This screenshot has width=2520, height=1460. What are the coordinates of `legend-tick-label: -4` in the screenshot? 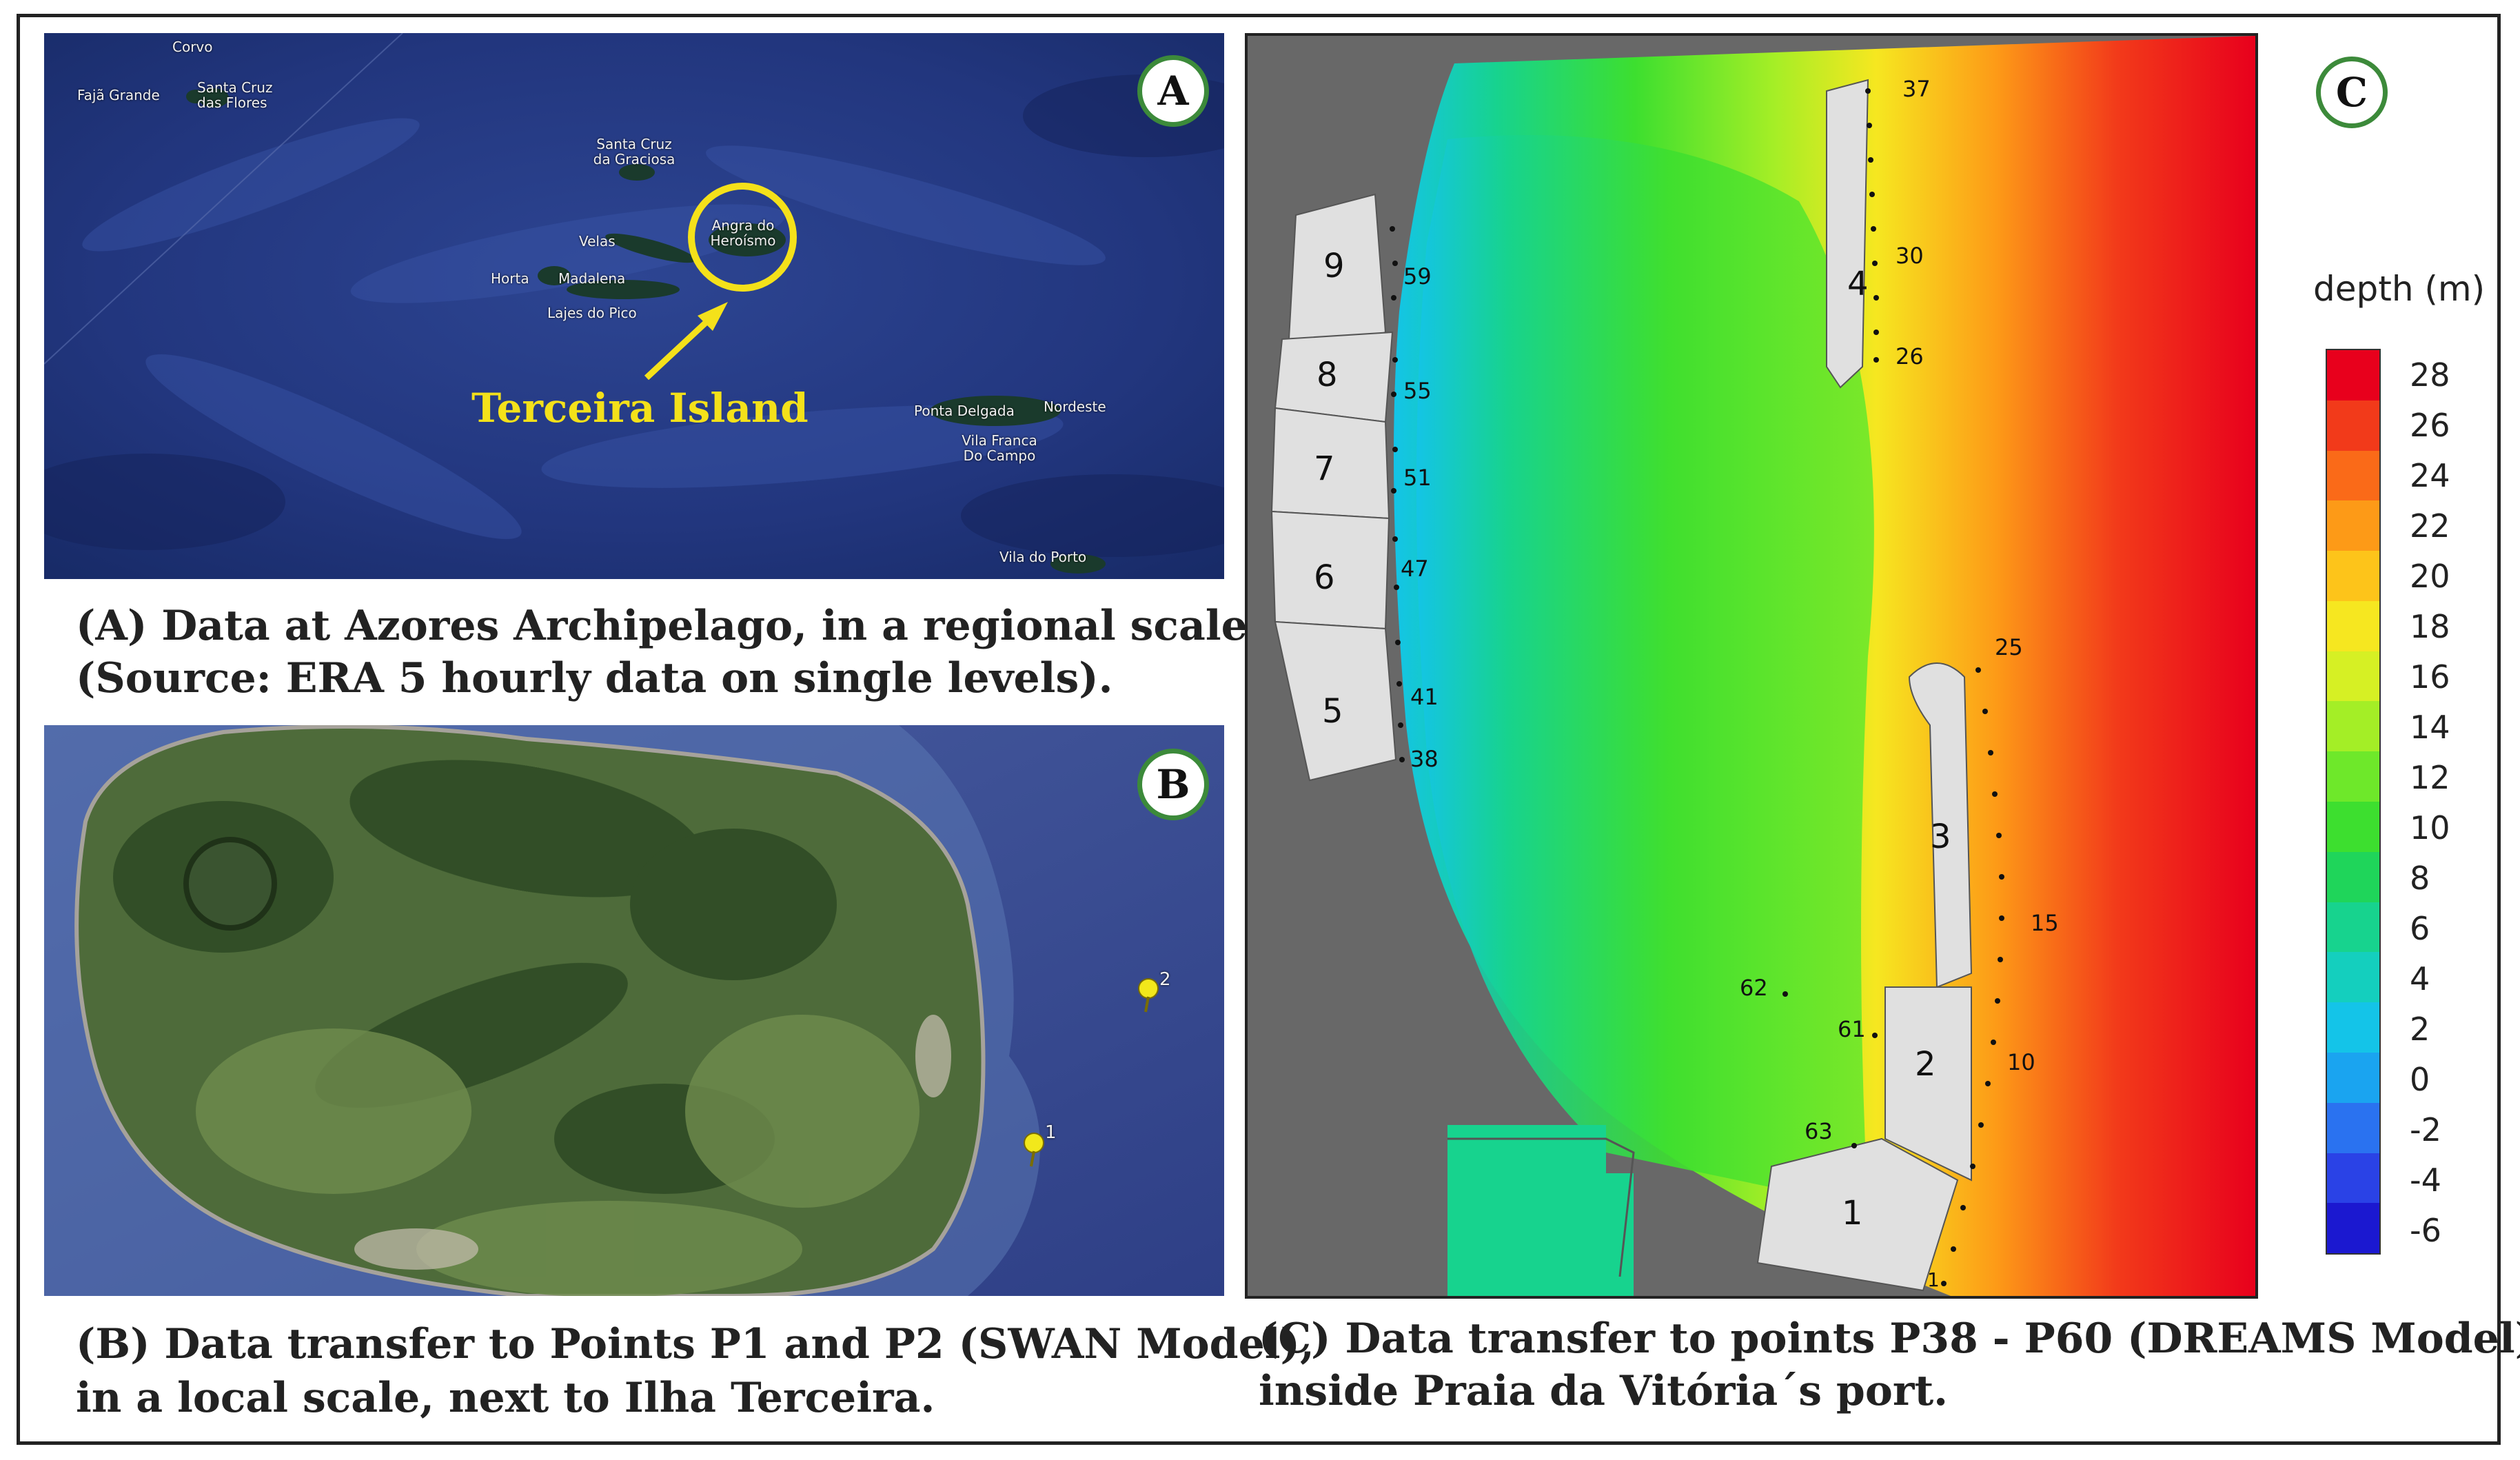 It's located at (2425, 1180).